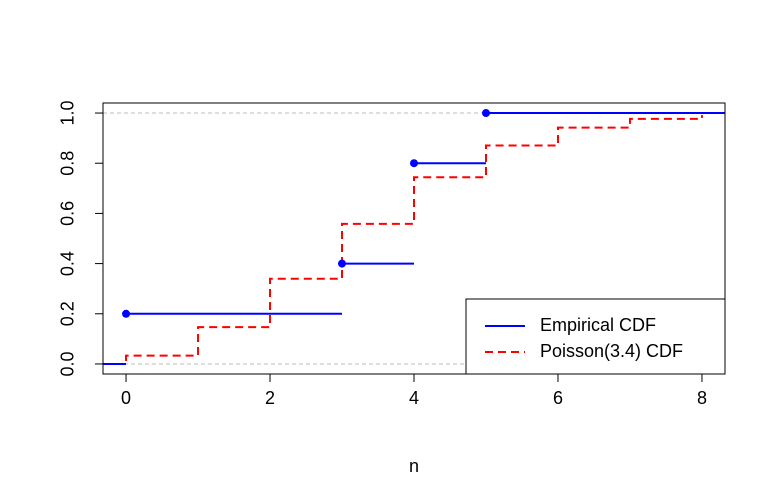 The width and height of the screenshot is (778, 504). Describe the element at coordinates (702, 398) in the screenshot. I see `x-tick-label: 8` at that location.